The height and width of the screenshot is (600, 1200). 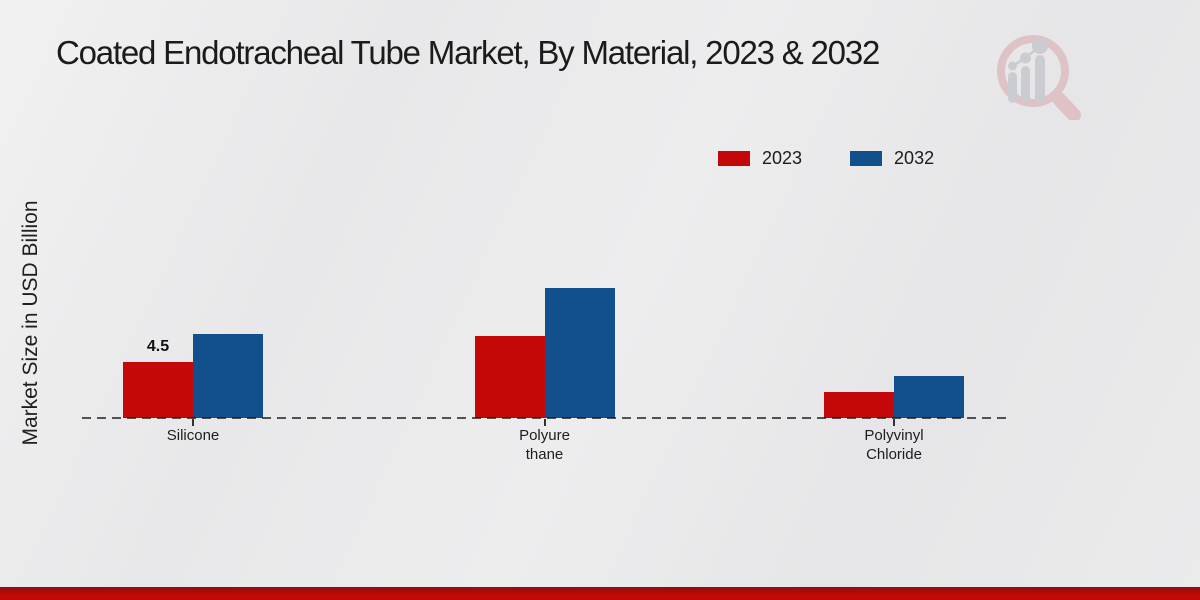 I want to click on x-axis-dashed-baseline, so click(x=544, y=418).